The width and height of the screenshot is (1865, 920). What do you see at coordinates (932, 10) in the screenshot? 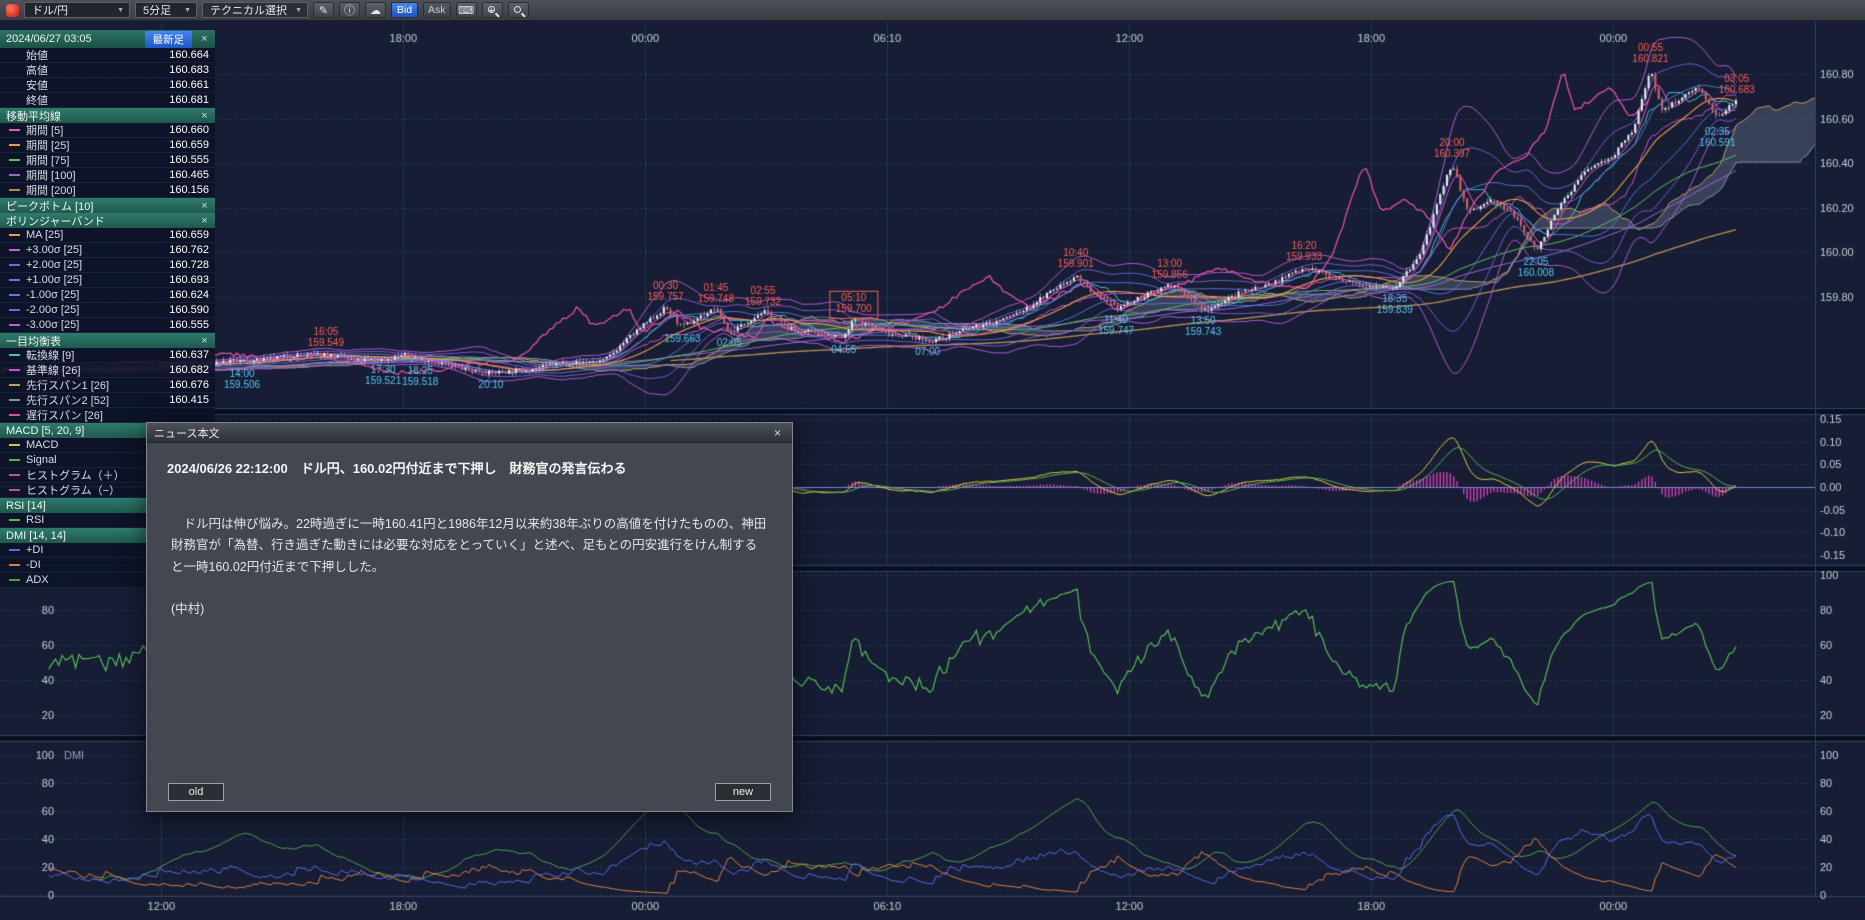
I see `toolbar: ドル/円 ▼ 5分足 ▼ テクニカル選択 ▼ ✎ ⓘ ☁ Bid Ask ⌨ +` at bounding box center [932, 10].